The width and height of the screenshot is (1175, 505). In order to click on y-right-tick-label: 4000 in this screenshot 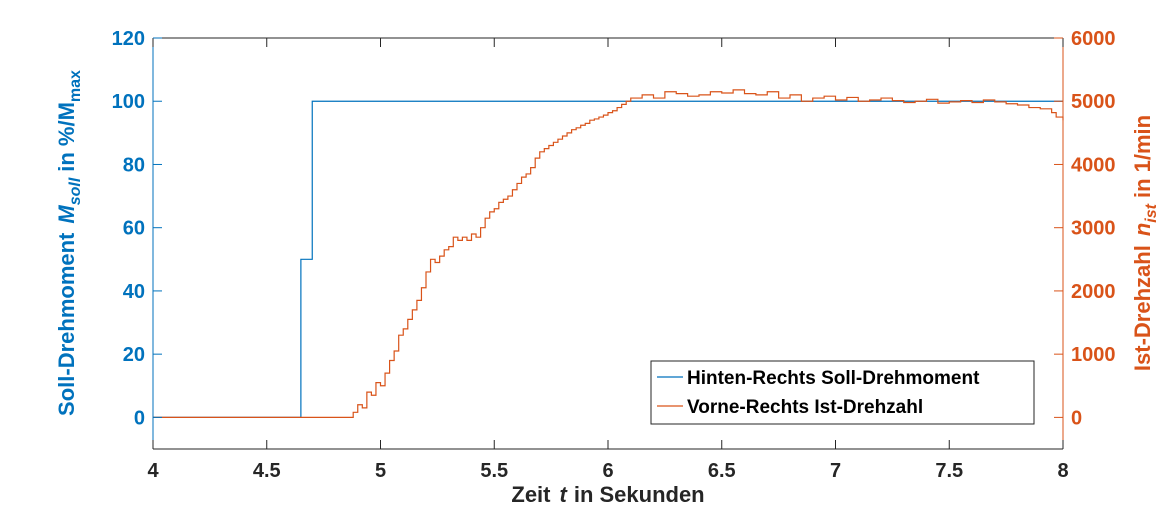, I will do `click(1093, 165)`.